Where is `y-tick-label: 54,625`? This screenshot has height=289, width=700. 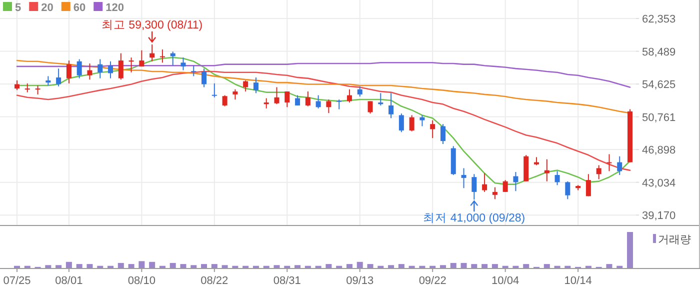 y-tick-label: 54,625 is located at coordinates (659, 85).